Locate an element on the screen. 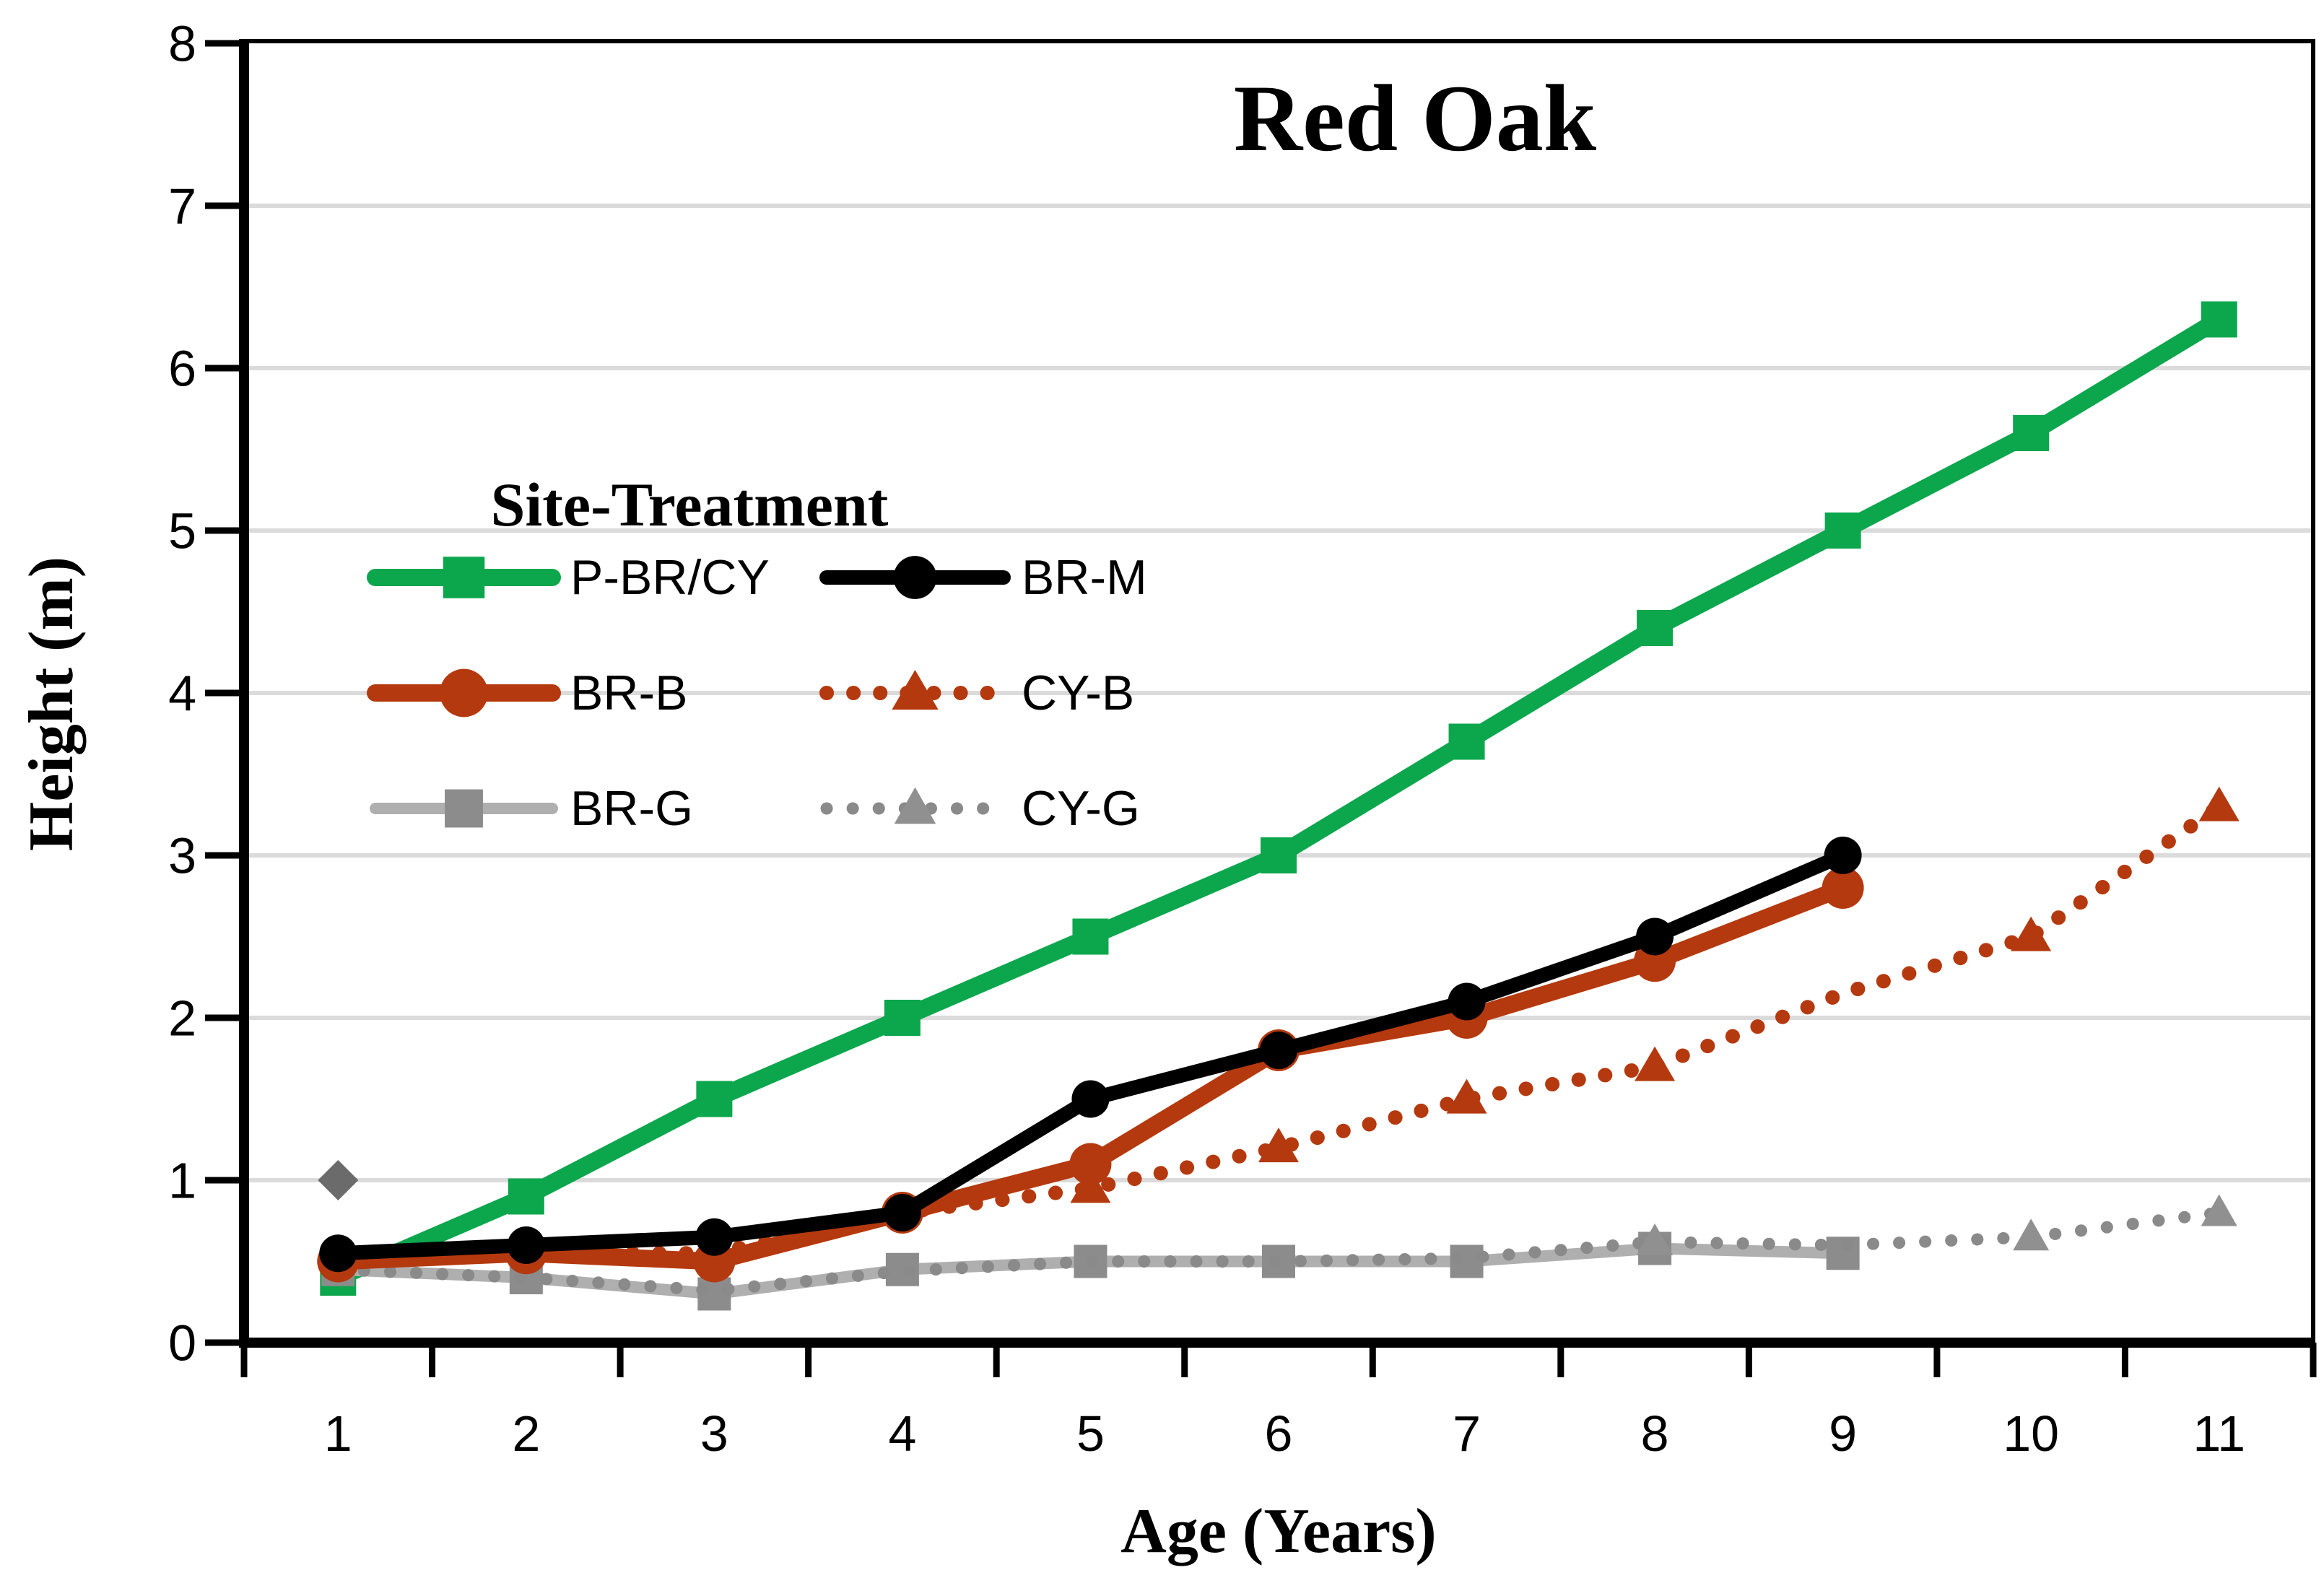  legend-swatch-cy-b is located at coordinates (915, 690).